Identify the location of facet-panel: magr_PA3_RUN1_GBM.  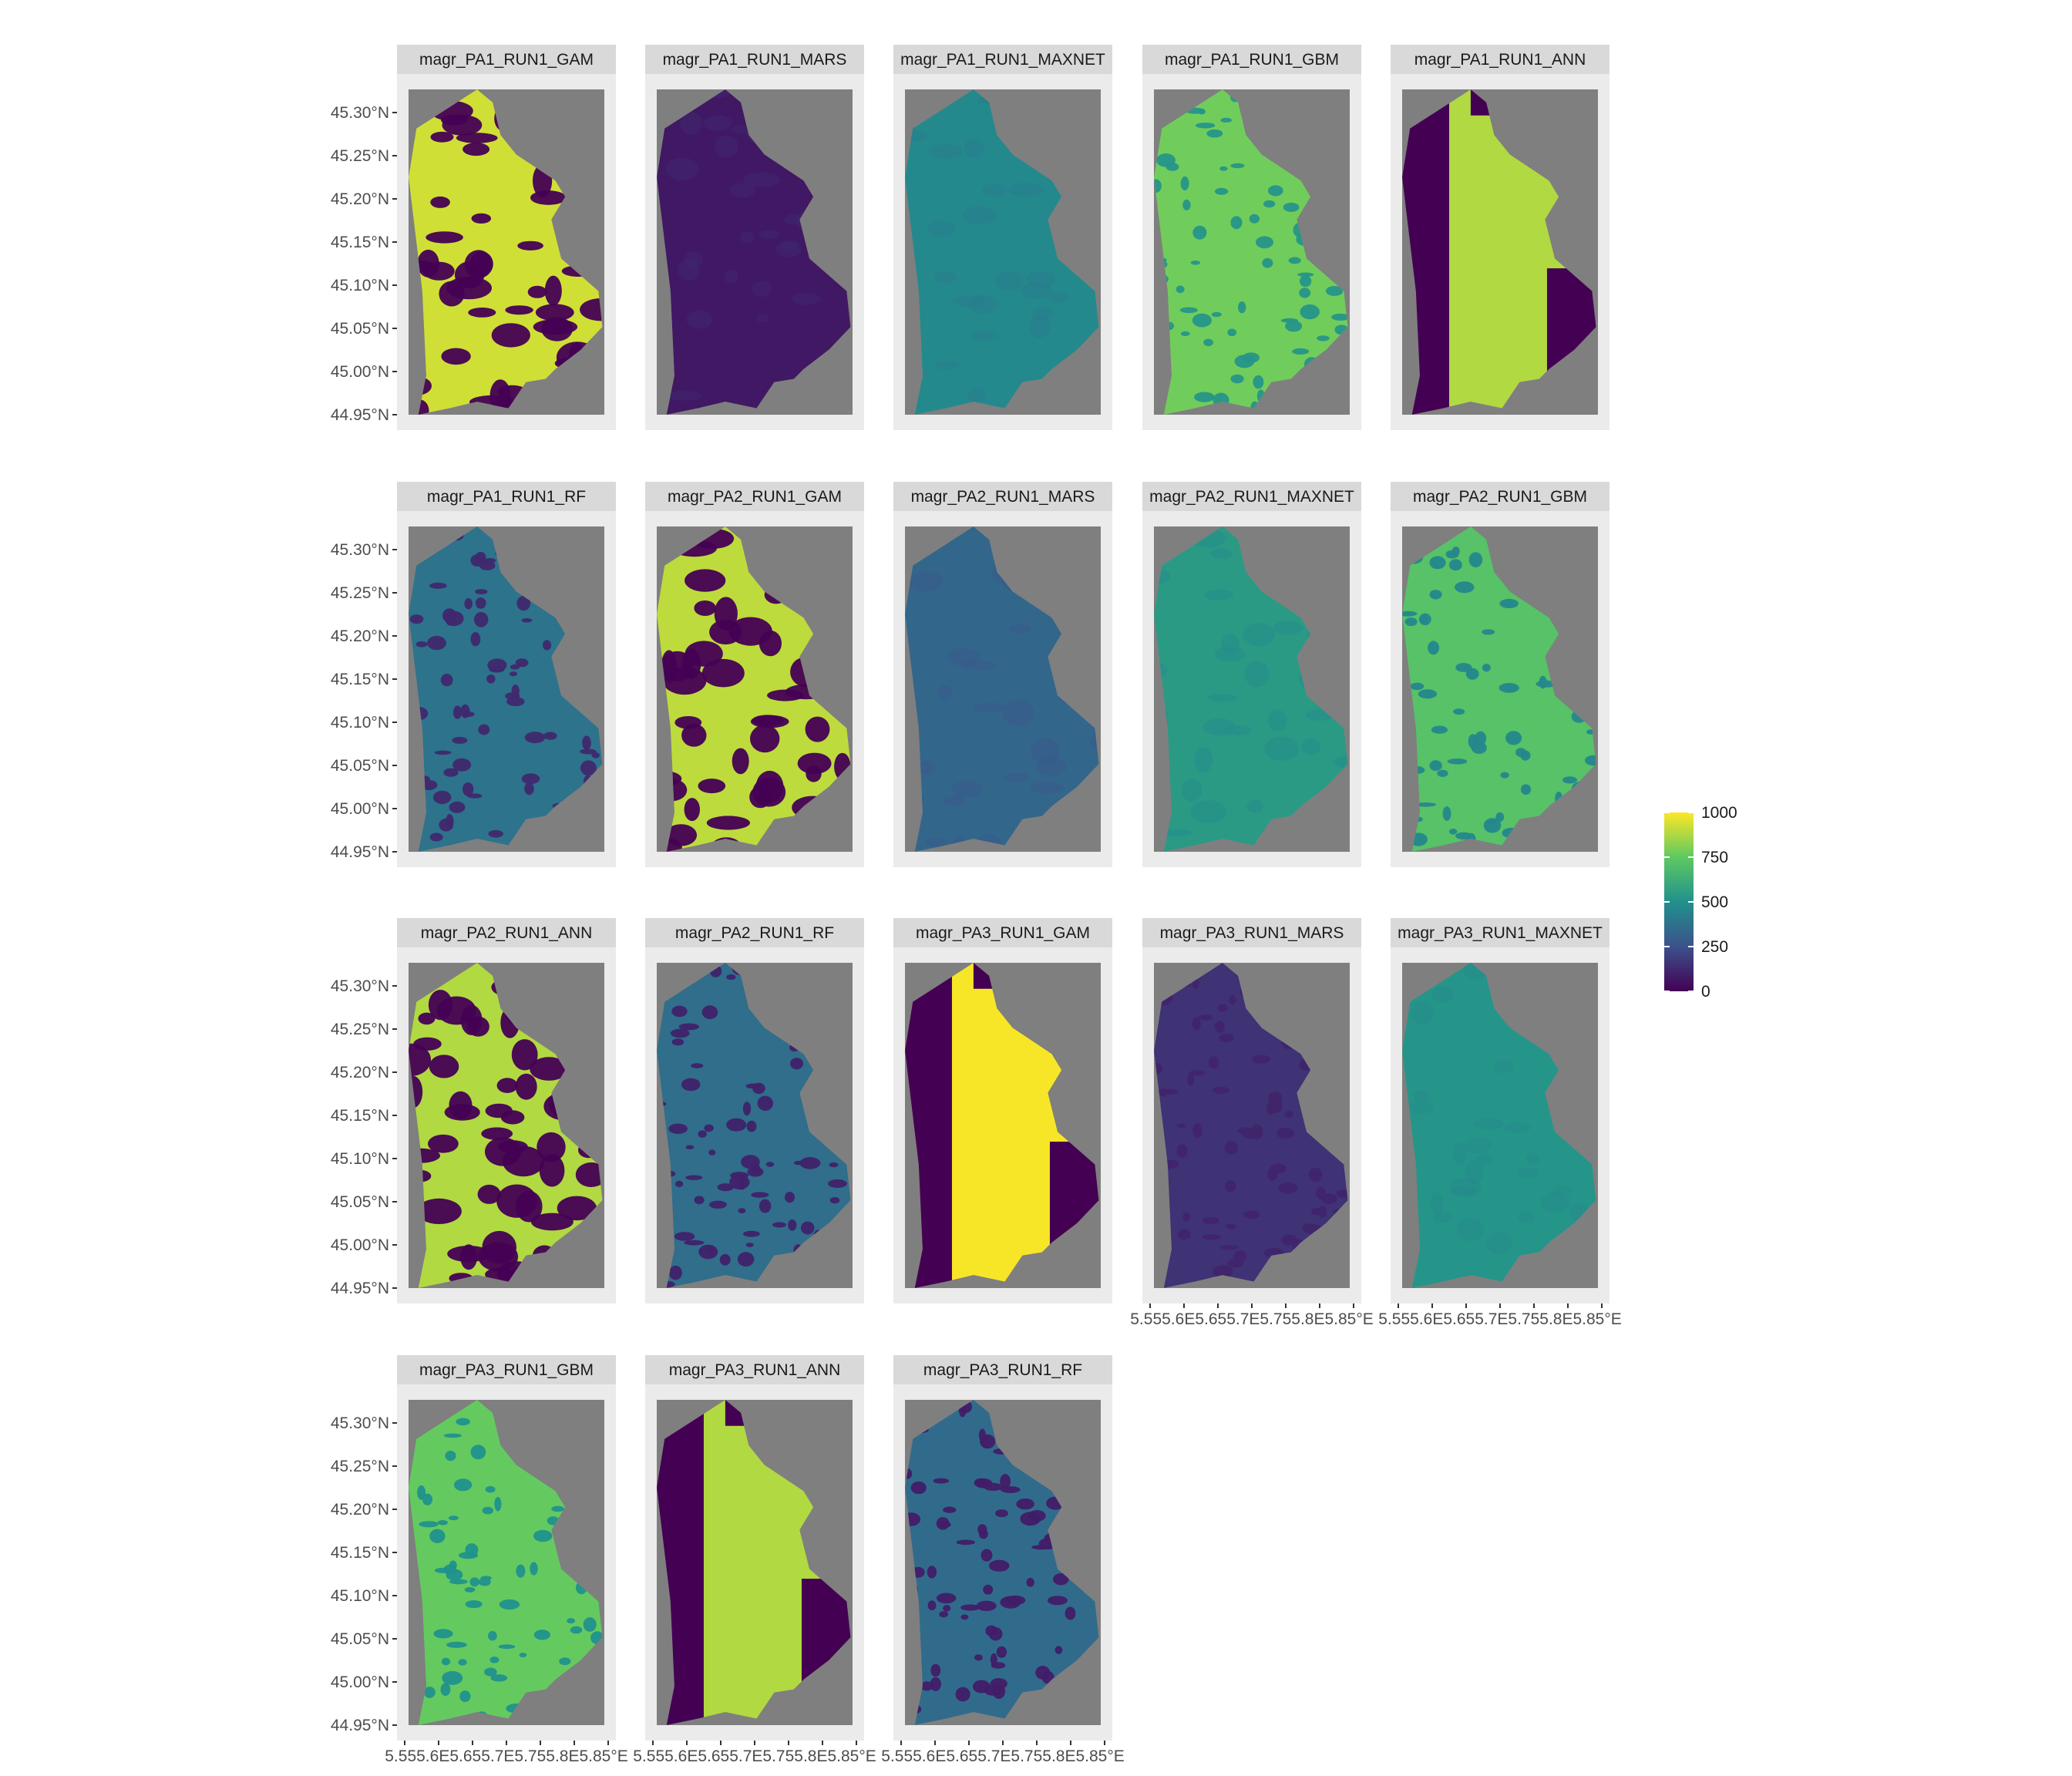
(507, 1548).